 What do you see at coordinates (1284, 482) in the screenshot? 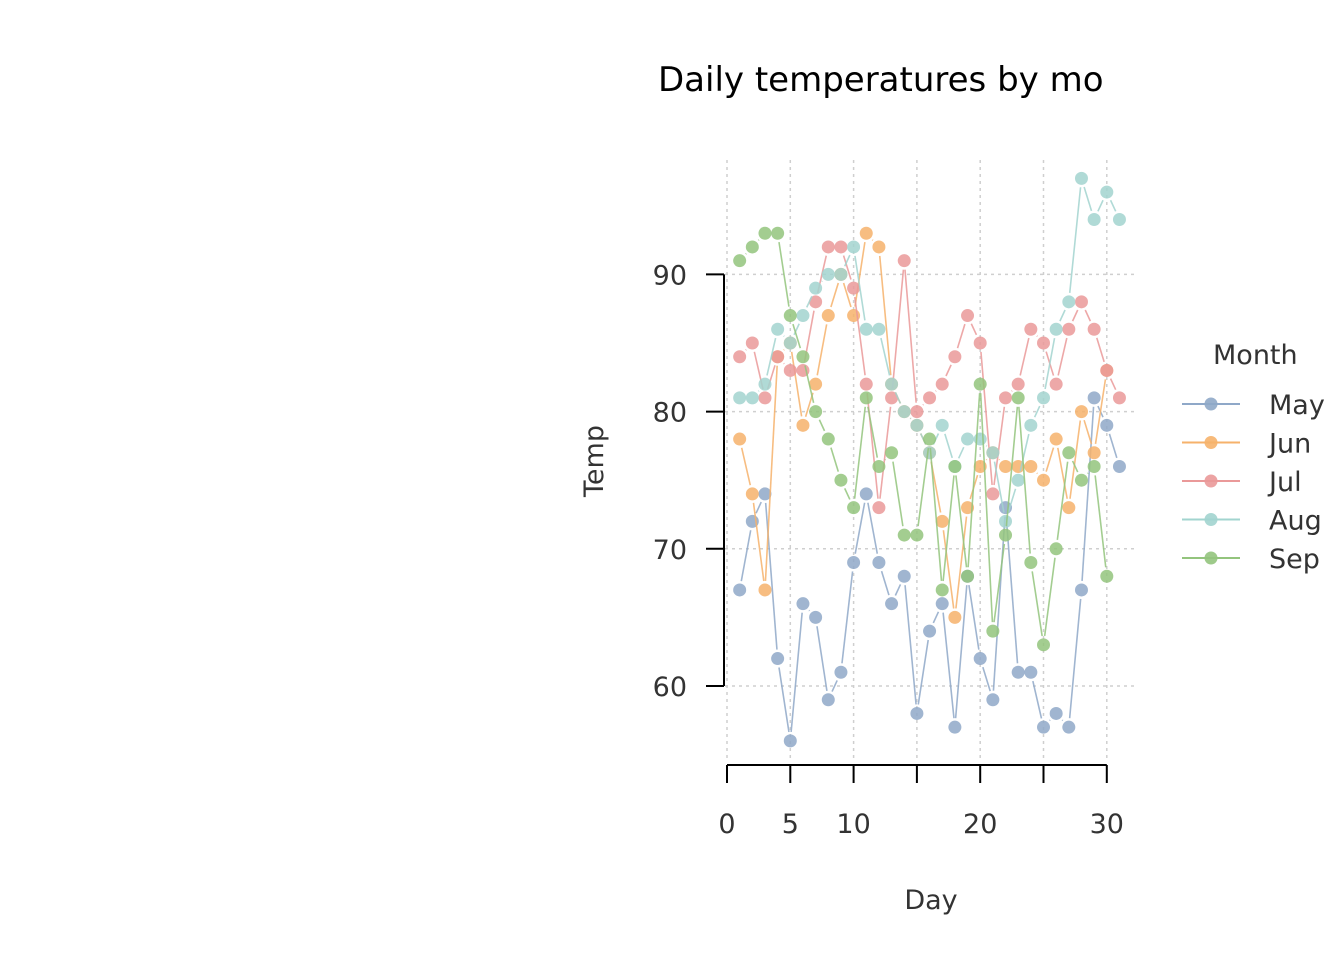
I see `legend-label: Jul` at bounding box center [1284, 482].